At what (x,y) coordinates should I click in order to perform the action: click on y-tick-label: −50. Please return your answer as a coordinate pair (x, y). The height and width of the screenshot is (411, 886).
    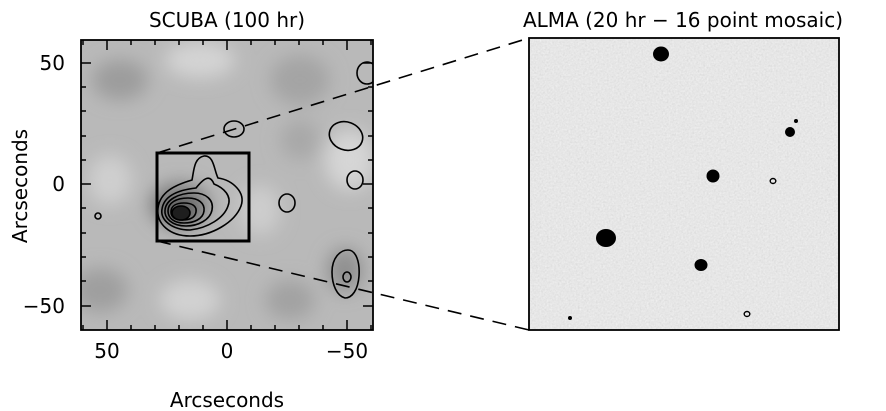
    Looking at the image, I should click on (44, 306).